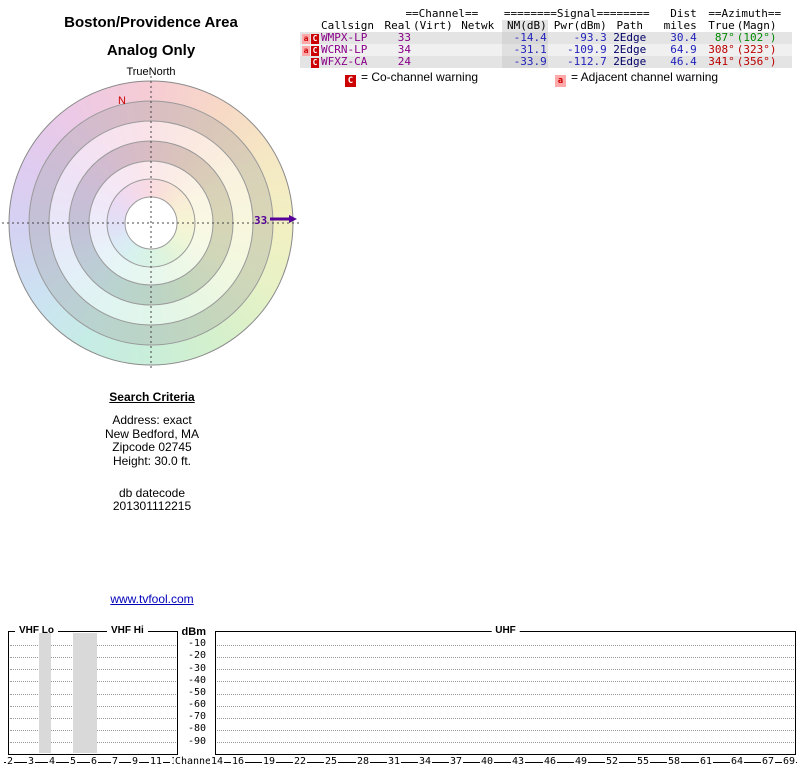 The height and width of the screenshot is (768, 800). I want to click on x-tick: 14, so click(217, 762).